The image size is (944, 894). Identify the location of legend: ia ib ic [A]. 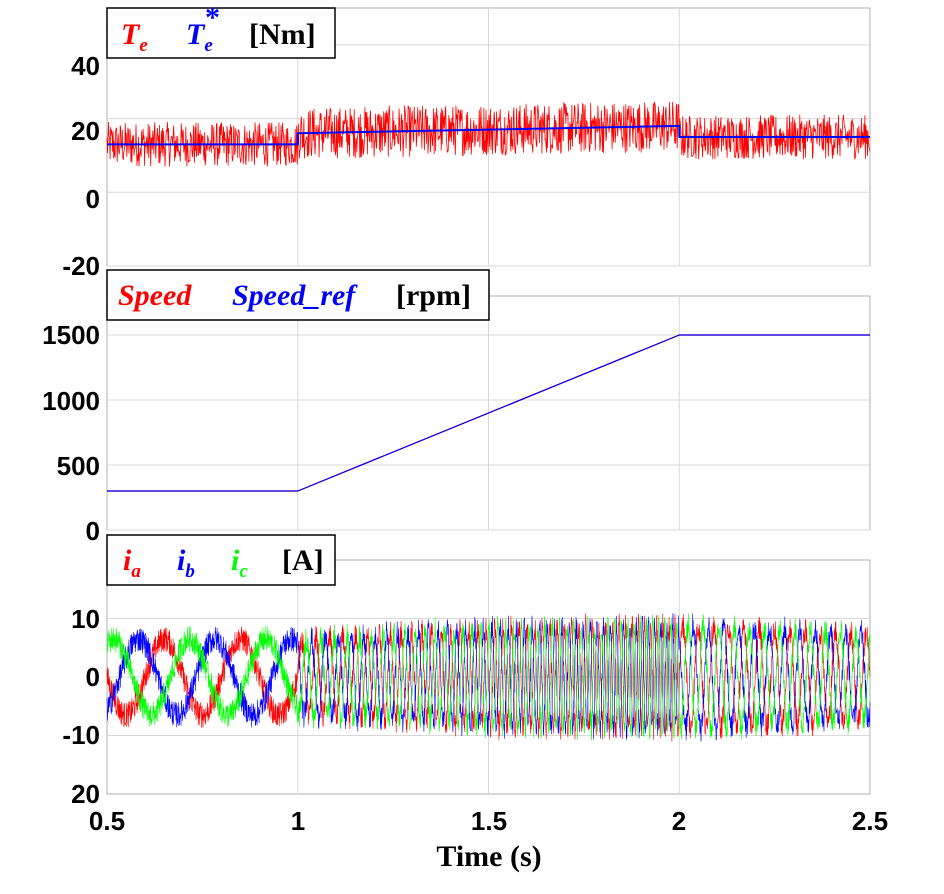
(221, 560).